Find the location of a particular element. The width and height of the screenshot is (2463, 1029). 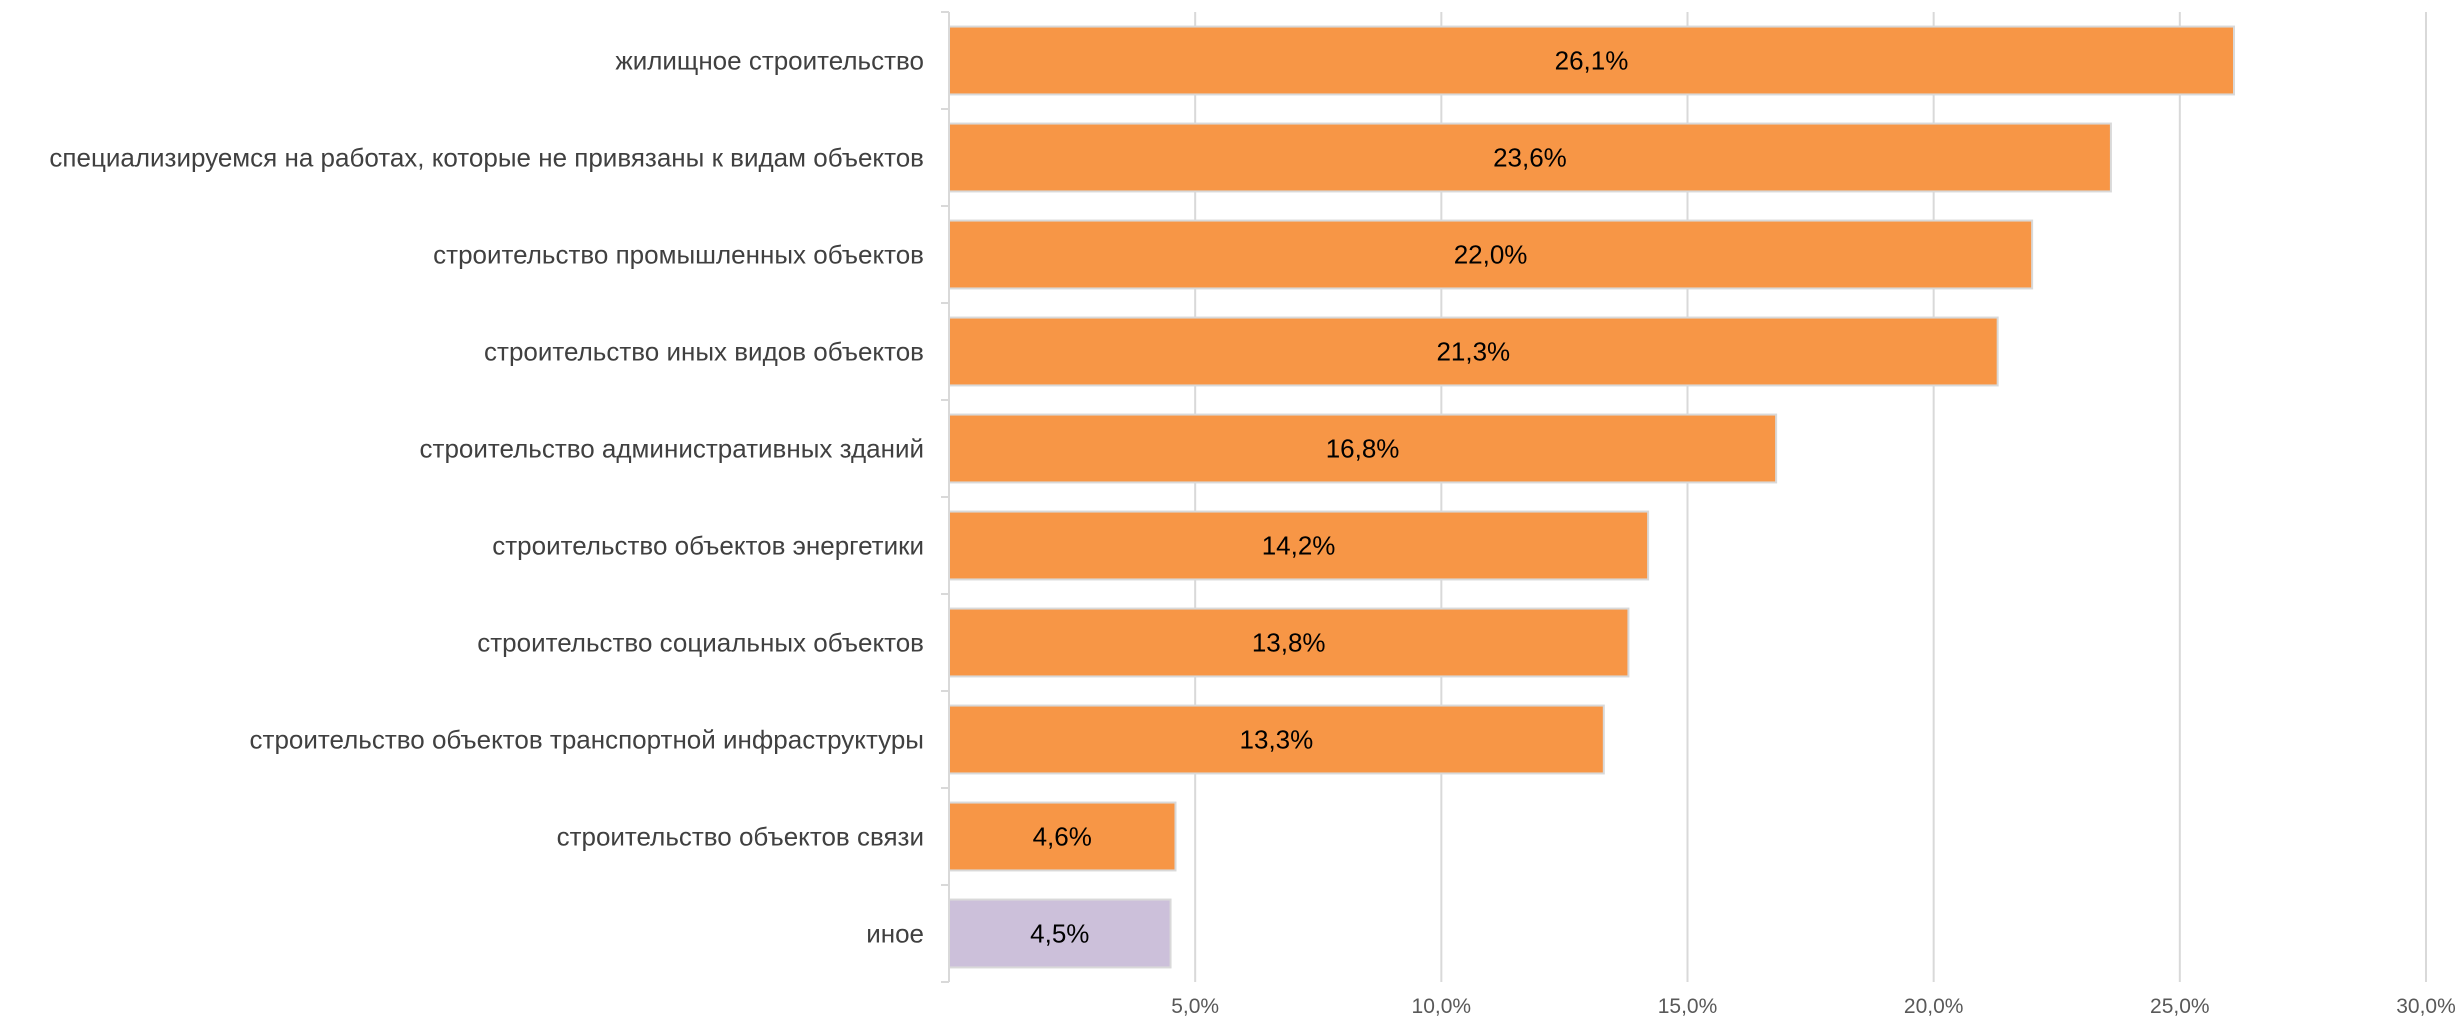

category-label: строительство административных зданий is located at coordinates (672, 449).